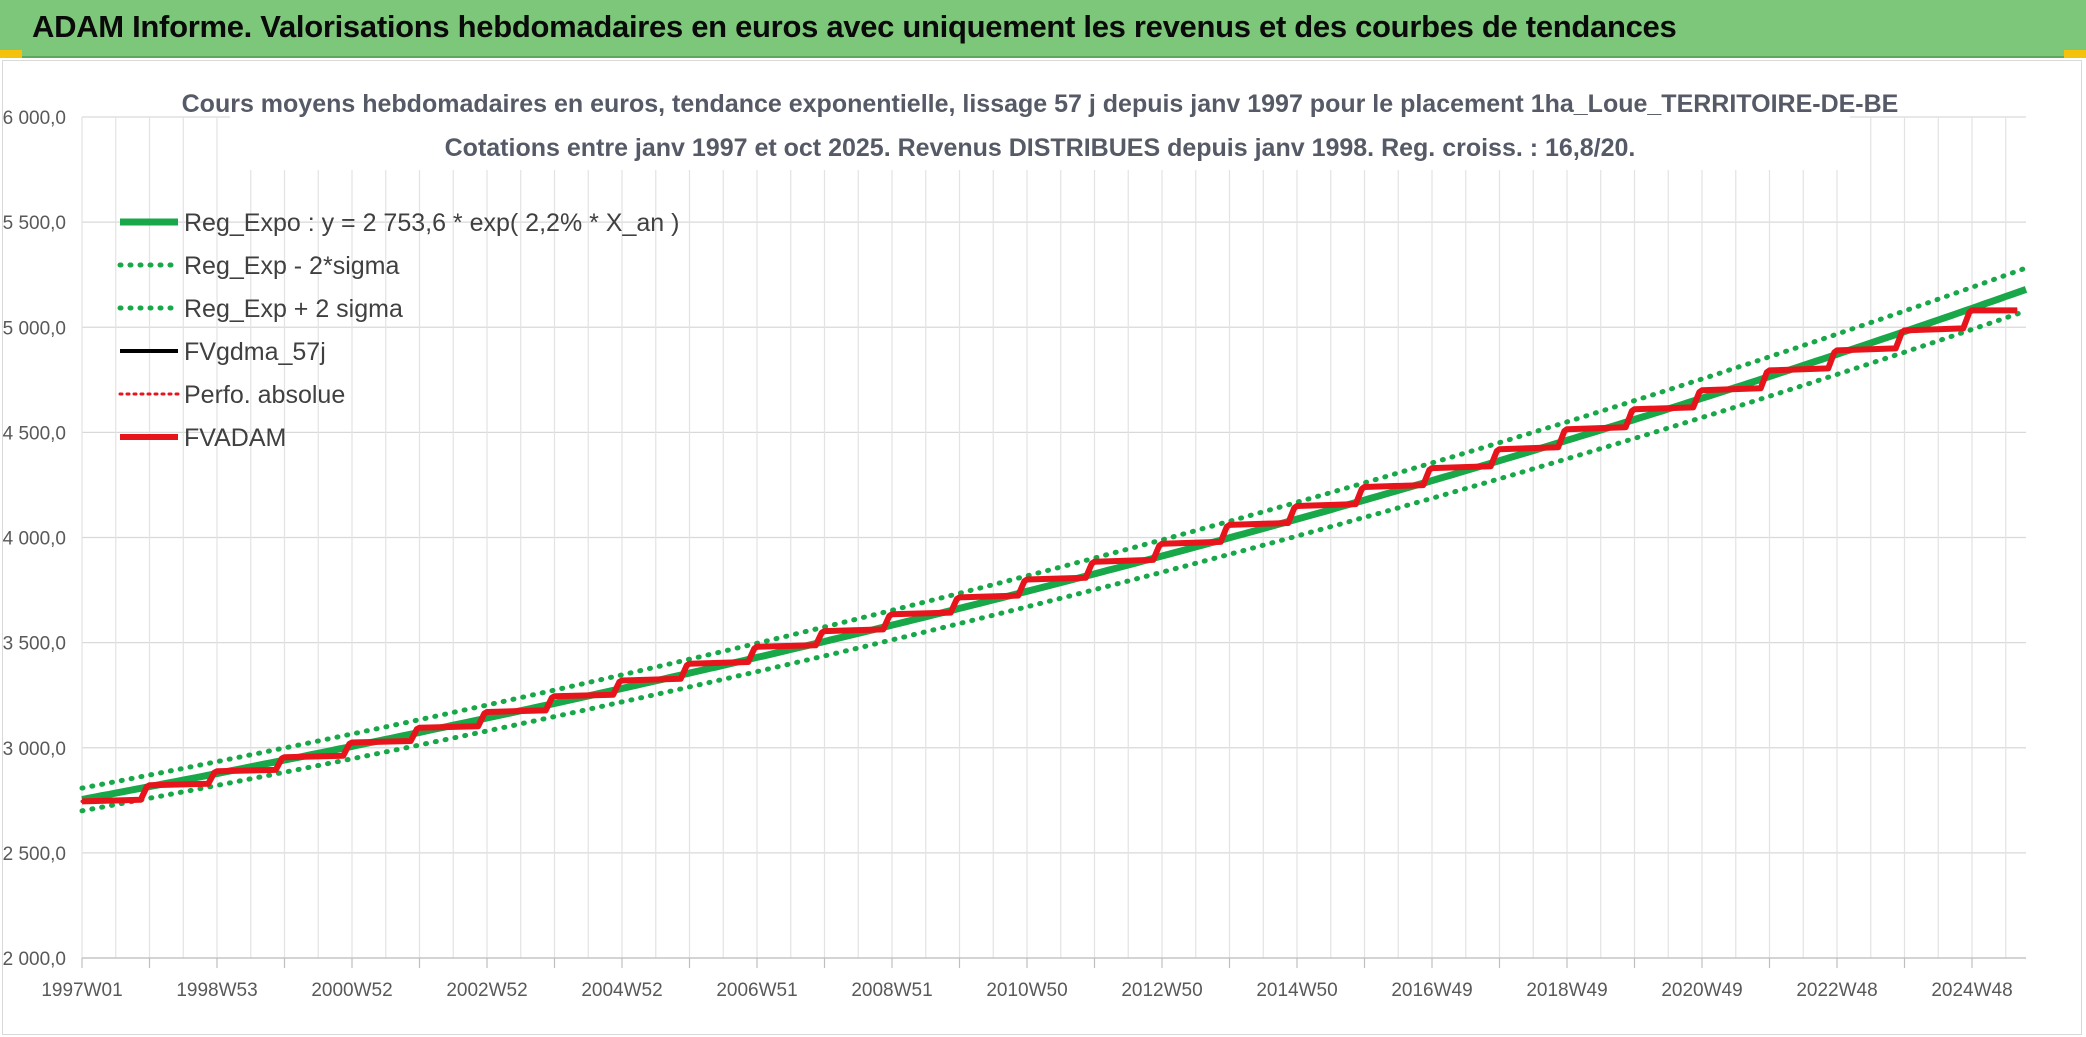 The width and height of the screenshot is (2086, 1037). Describe the element at coordinates (1836, 990) in the screenshot. I see `x-tick-label: 2022W48` at that location.